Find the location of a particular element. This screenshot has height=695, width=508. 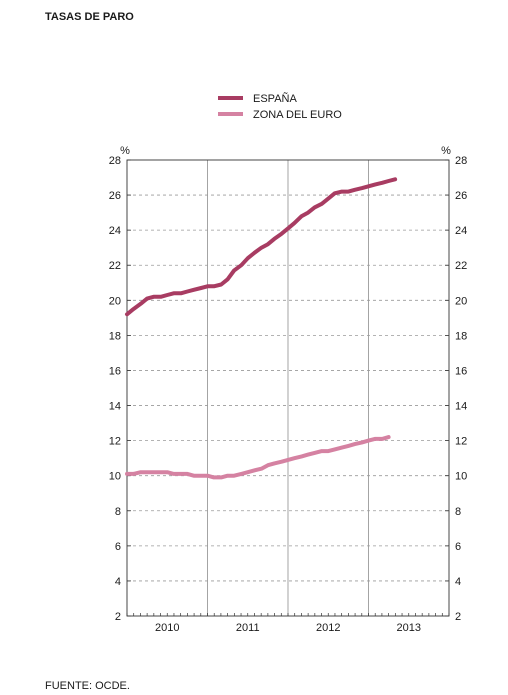

x-tick-label: 2012 is located at coordinates (328, 628).